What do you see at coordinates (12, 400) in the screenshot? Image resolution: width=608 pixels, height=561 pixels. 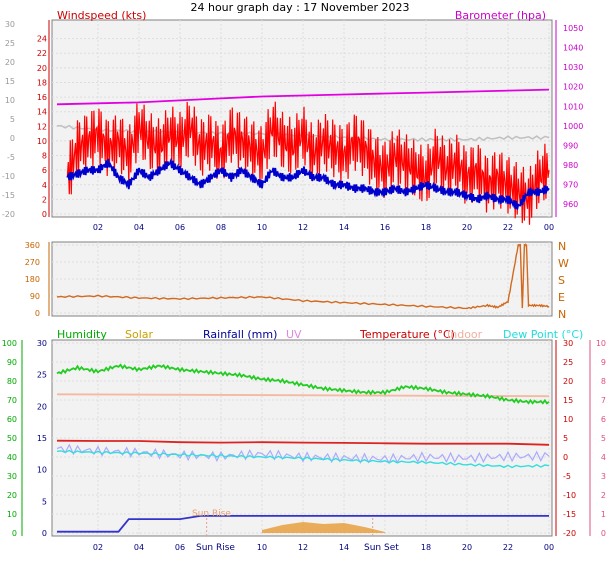 I see `humidity-y-tick: 70` at bounding box center [12, 400].